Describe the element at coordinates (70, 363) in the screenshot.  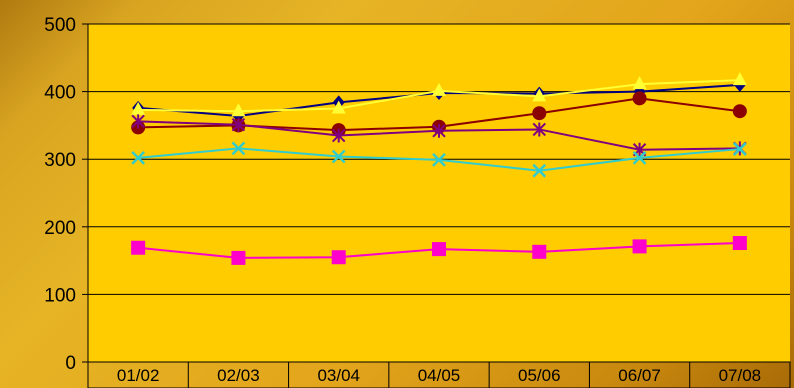
I see `y-tick-label: 0` at that location.